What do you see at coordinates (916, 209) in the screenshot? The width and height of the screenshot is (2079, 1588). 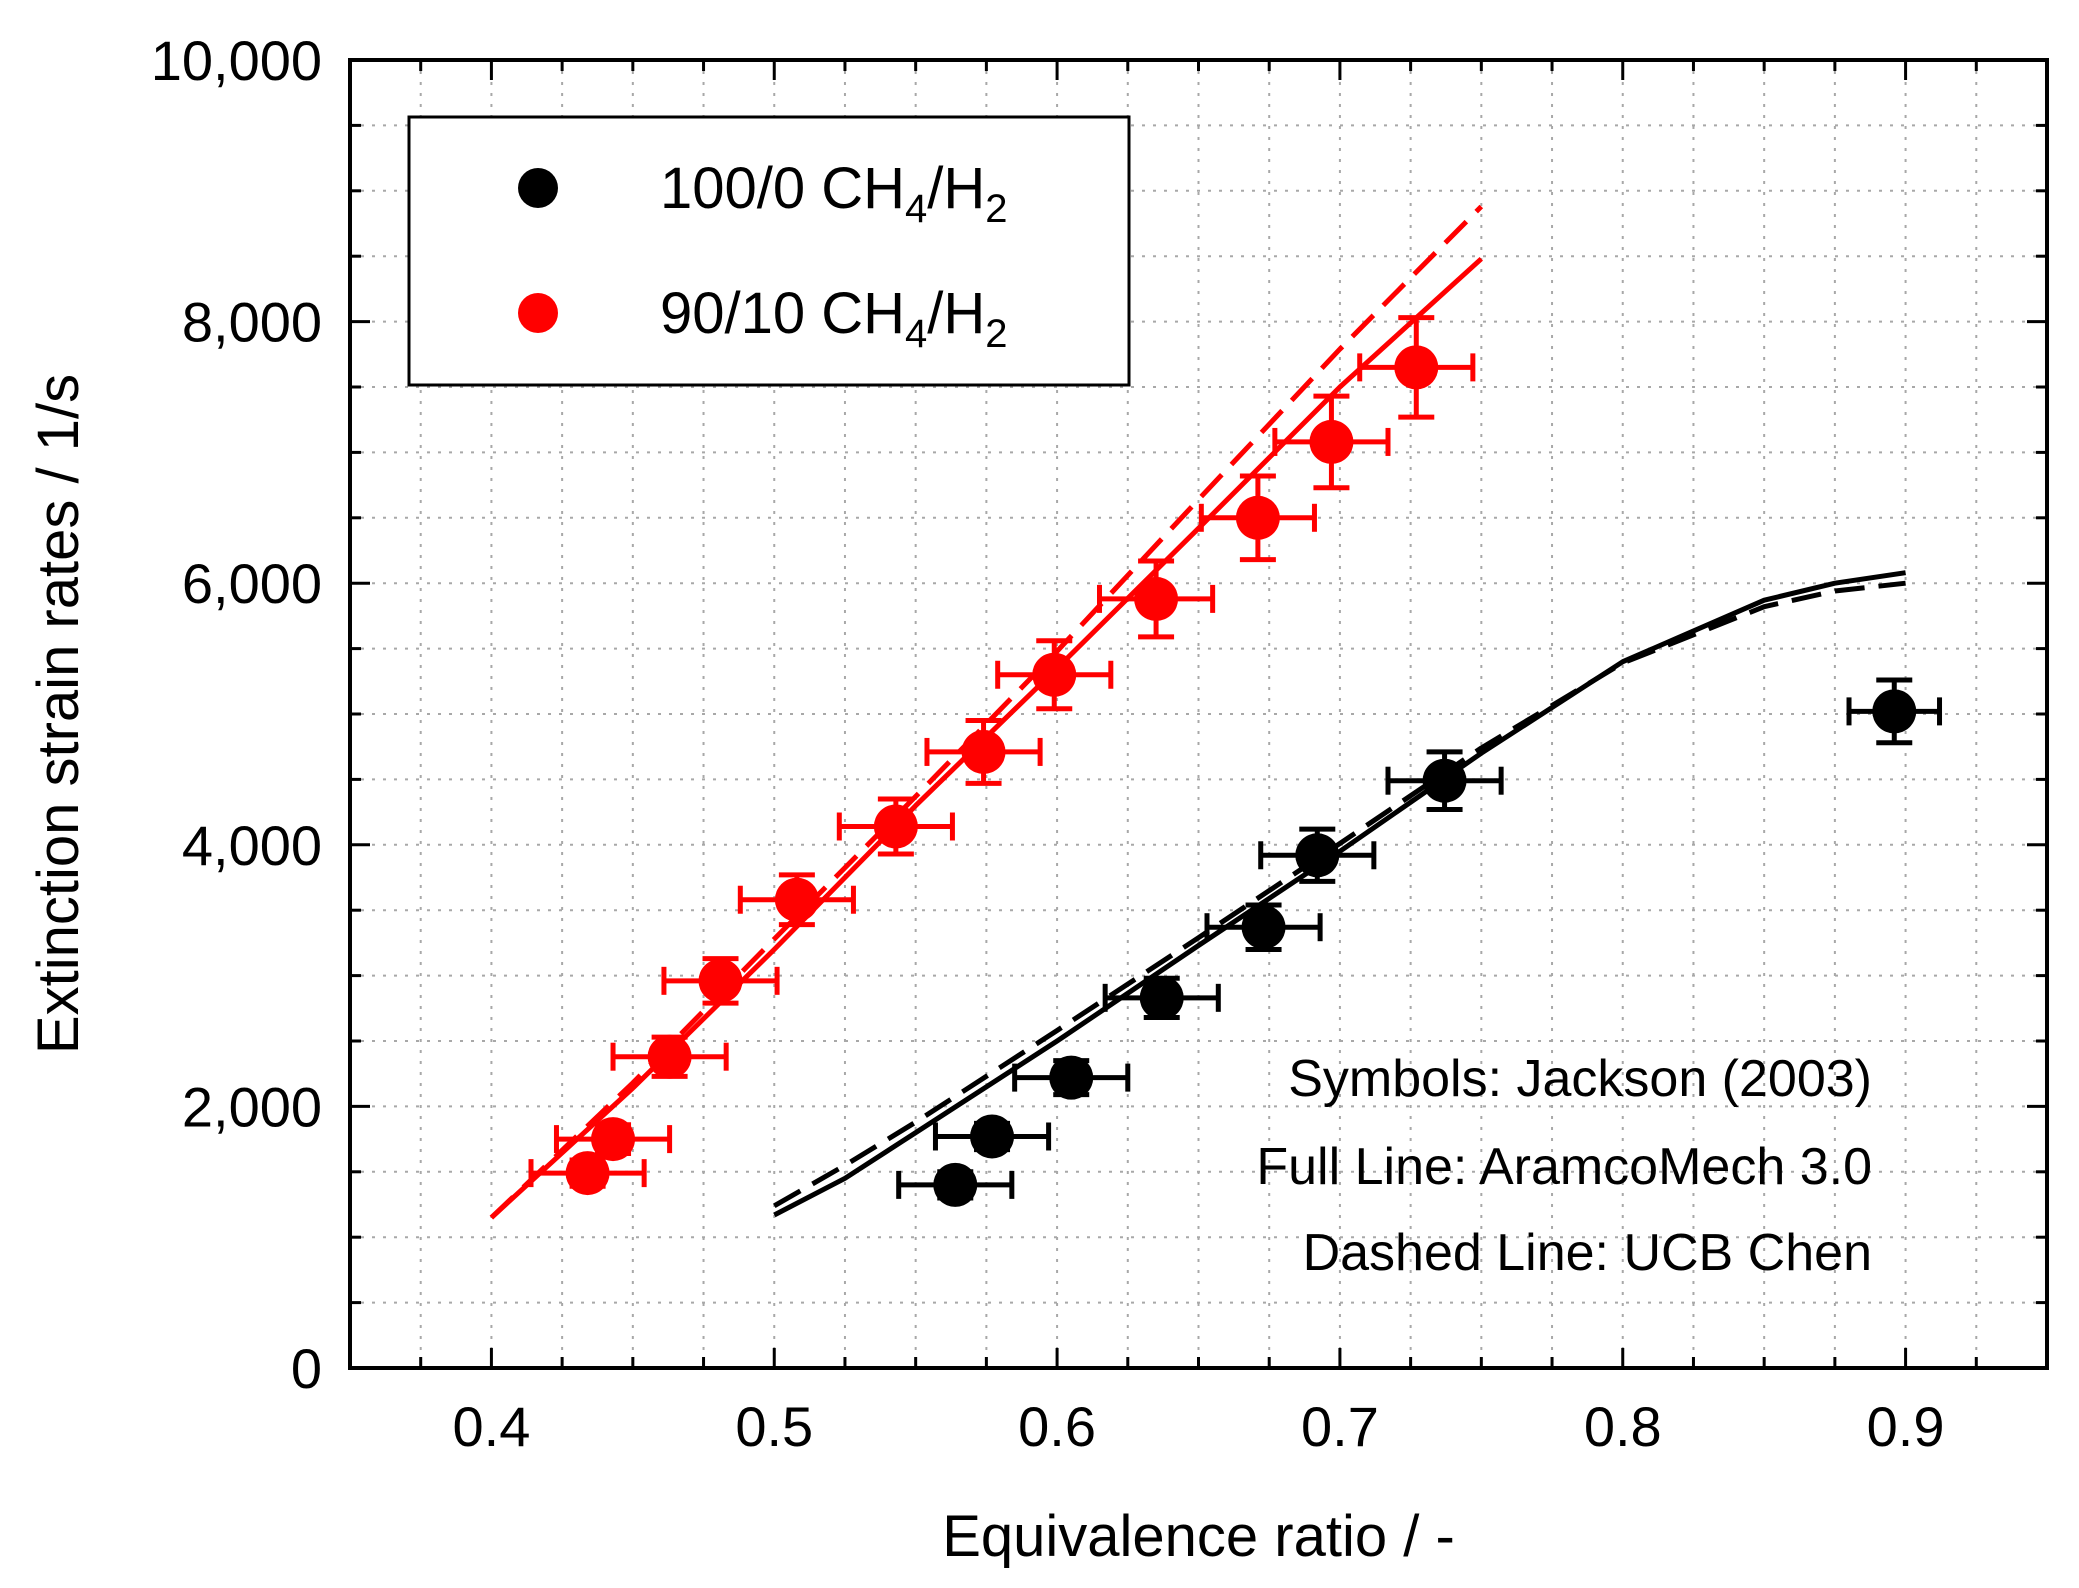 I see `legend-label-100-0-sub1: 4` at bounding box center [916, 209].